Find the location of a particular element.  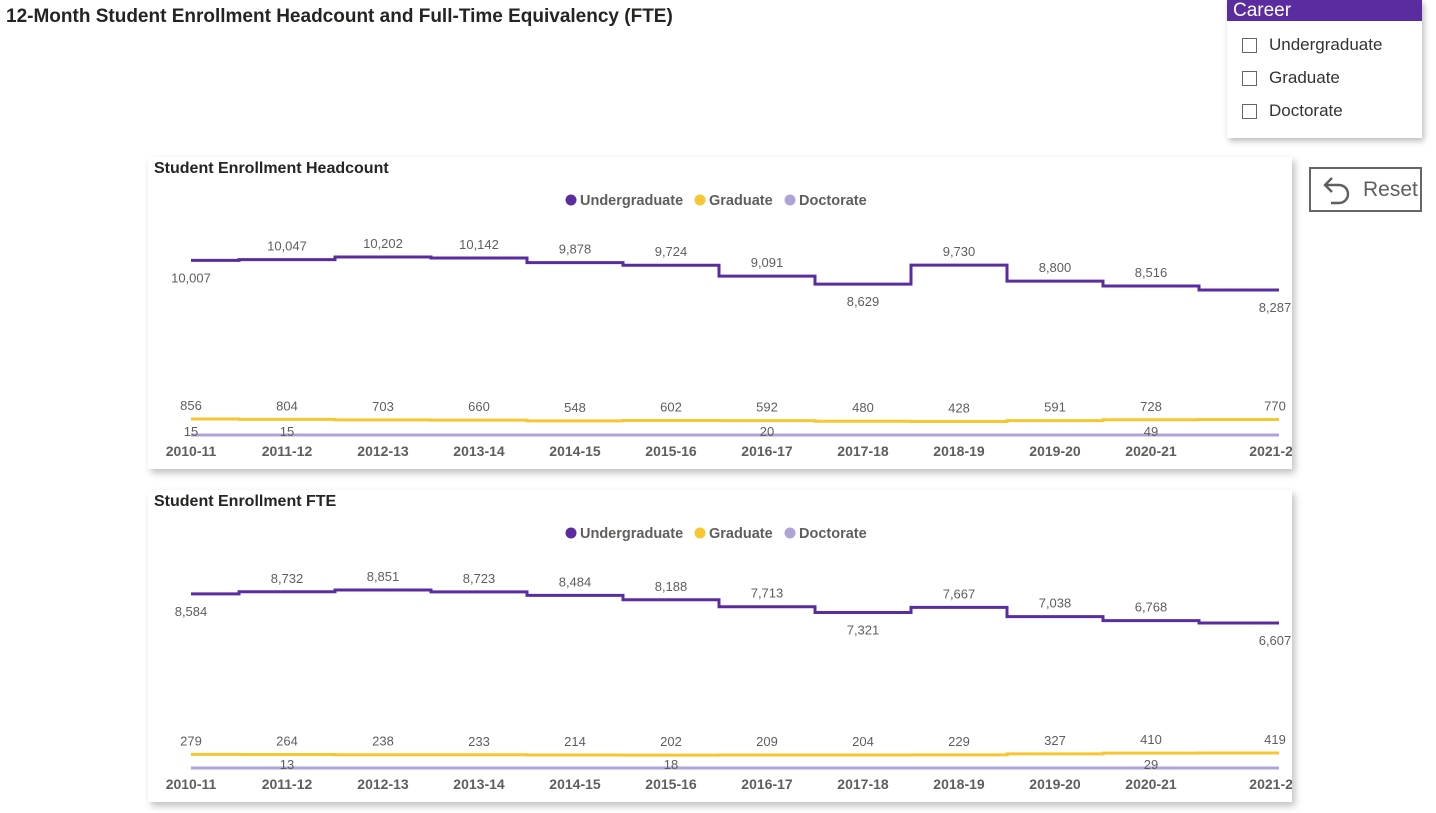

slicer-item-undergraduate: Undergraduate is located at coordinates (1312, 45).